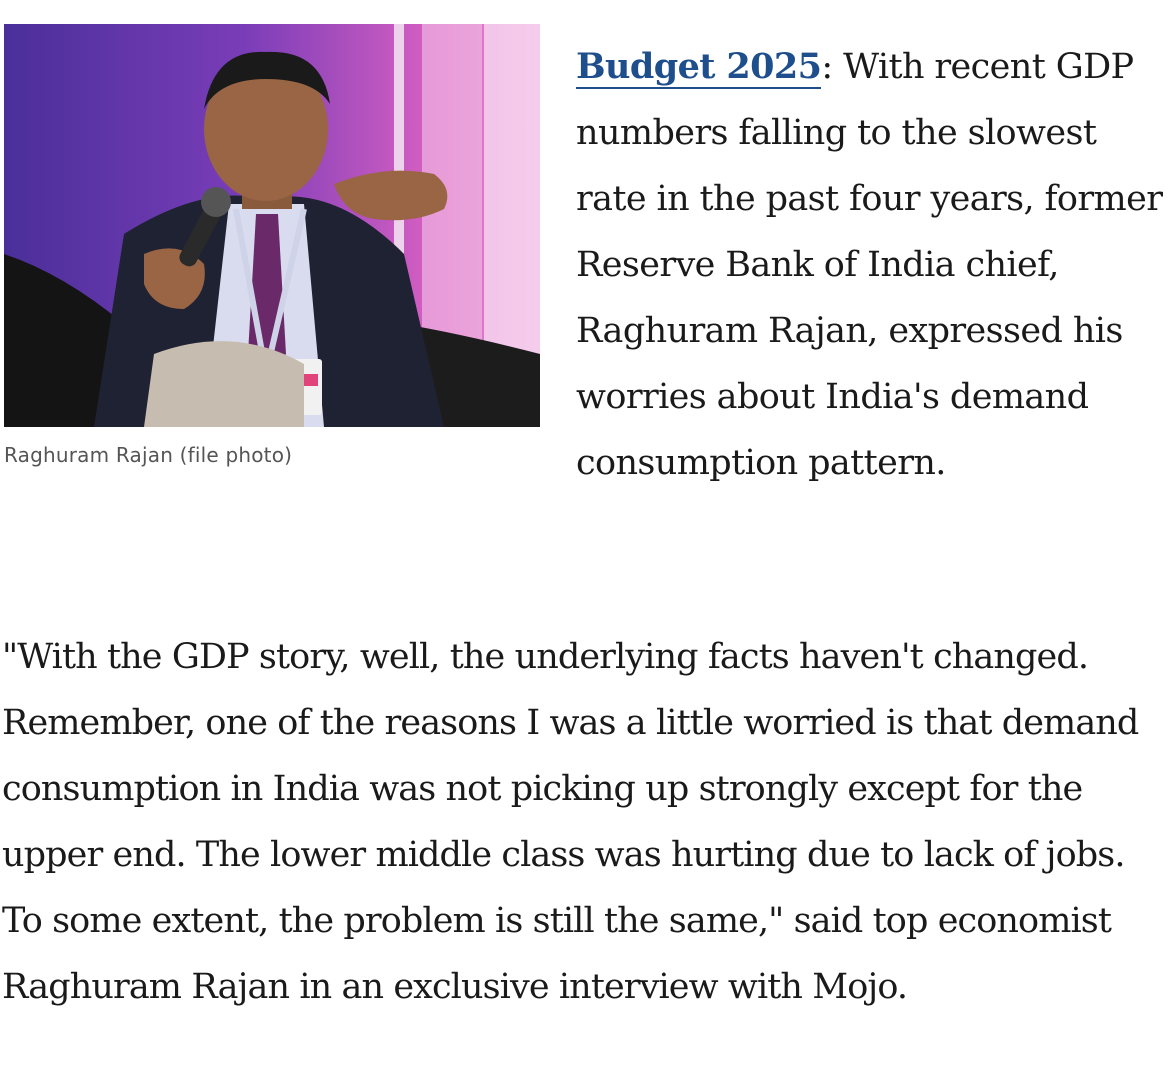 Image resolution: width=1170 pixels, height=1082 pixels. What do you see at coordinates (148, 455) in the screenshot?
I see `photo-caption: Raghuram Rajan (file photo)` at bounding box center [148, 455].